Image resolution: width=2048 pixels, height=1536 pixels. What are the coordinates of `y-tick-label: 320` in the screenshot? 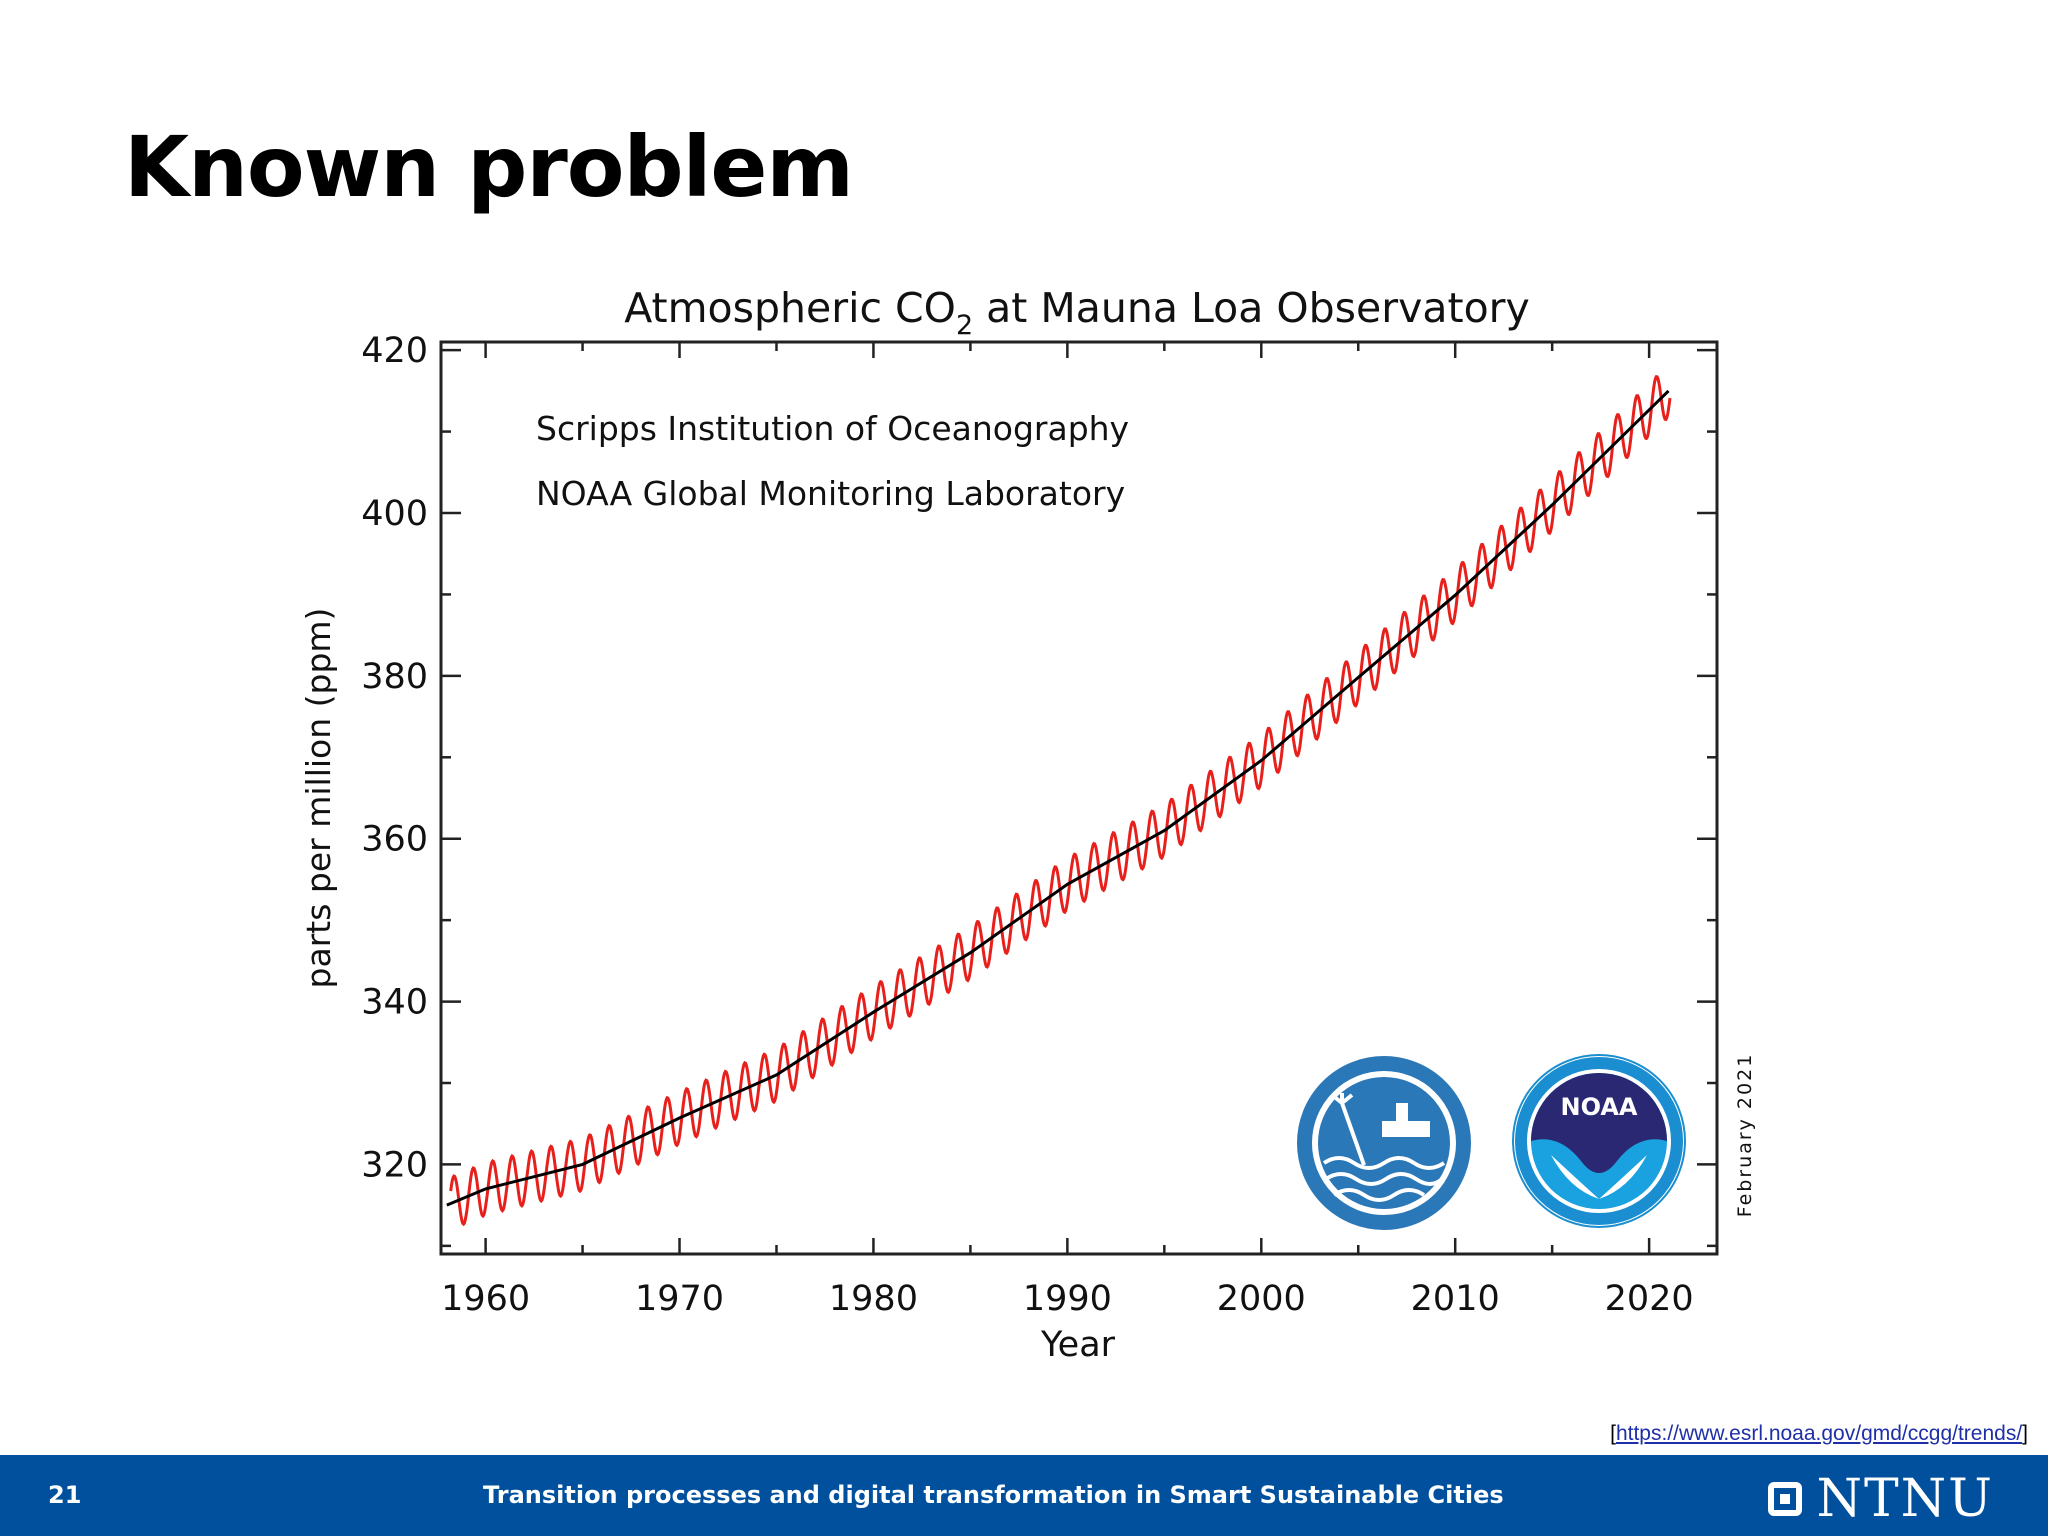 It's located at (394, 1165).